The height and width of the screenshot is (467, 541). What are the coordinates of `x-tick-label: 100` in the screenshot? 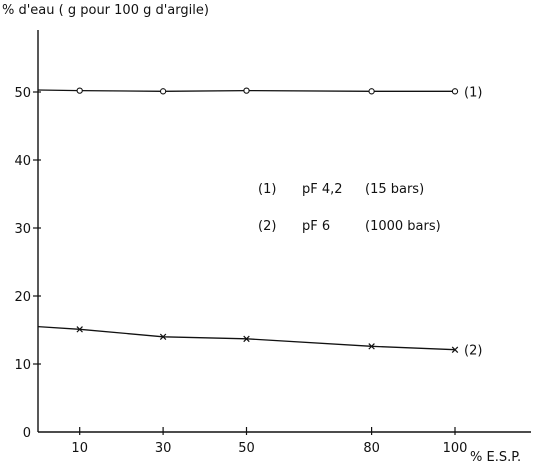 It's located at (455, 448).